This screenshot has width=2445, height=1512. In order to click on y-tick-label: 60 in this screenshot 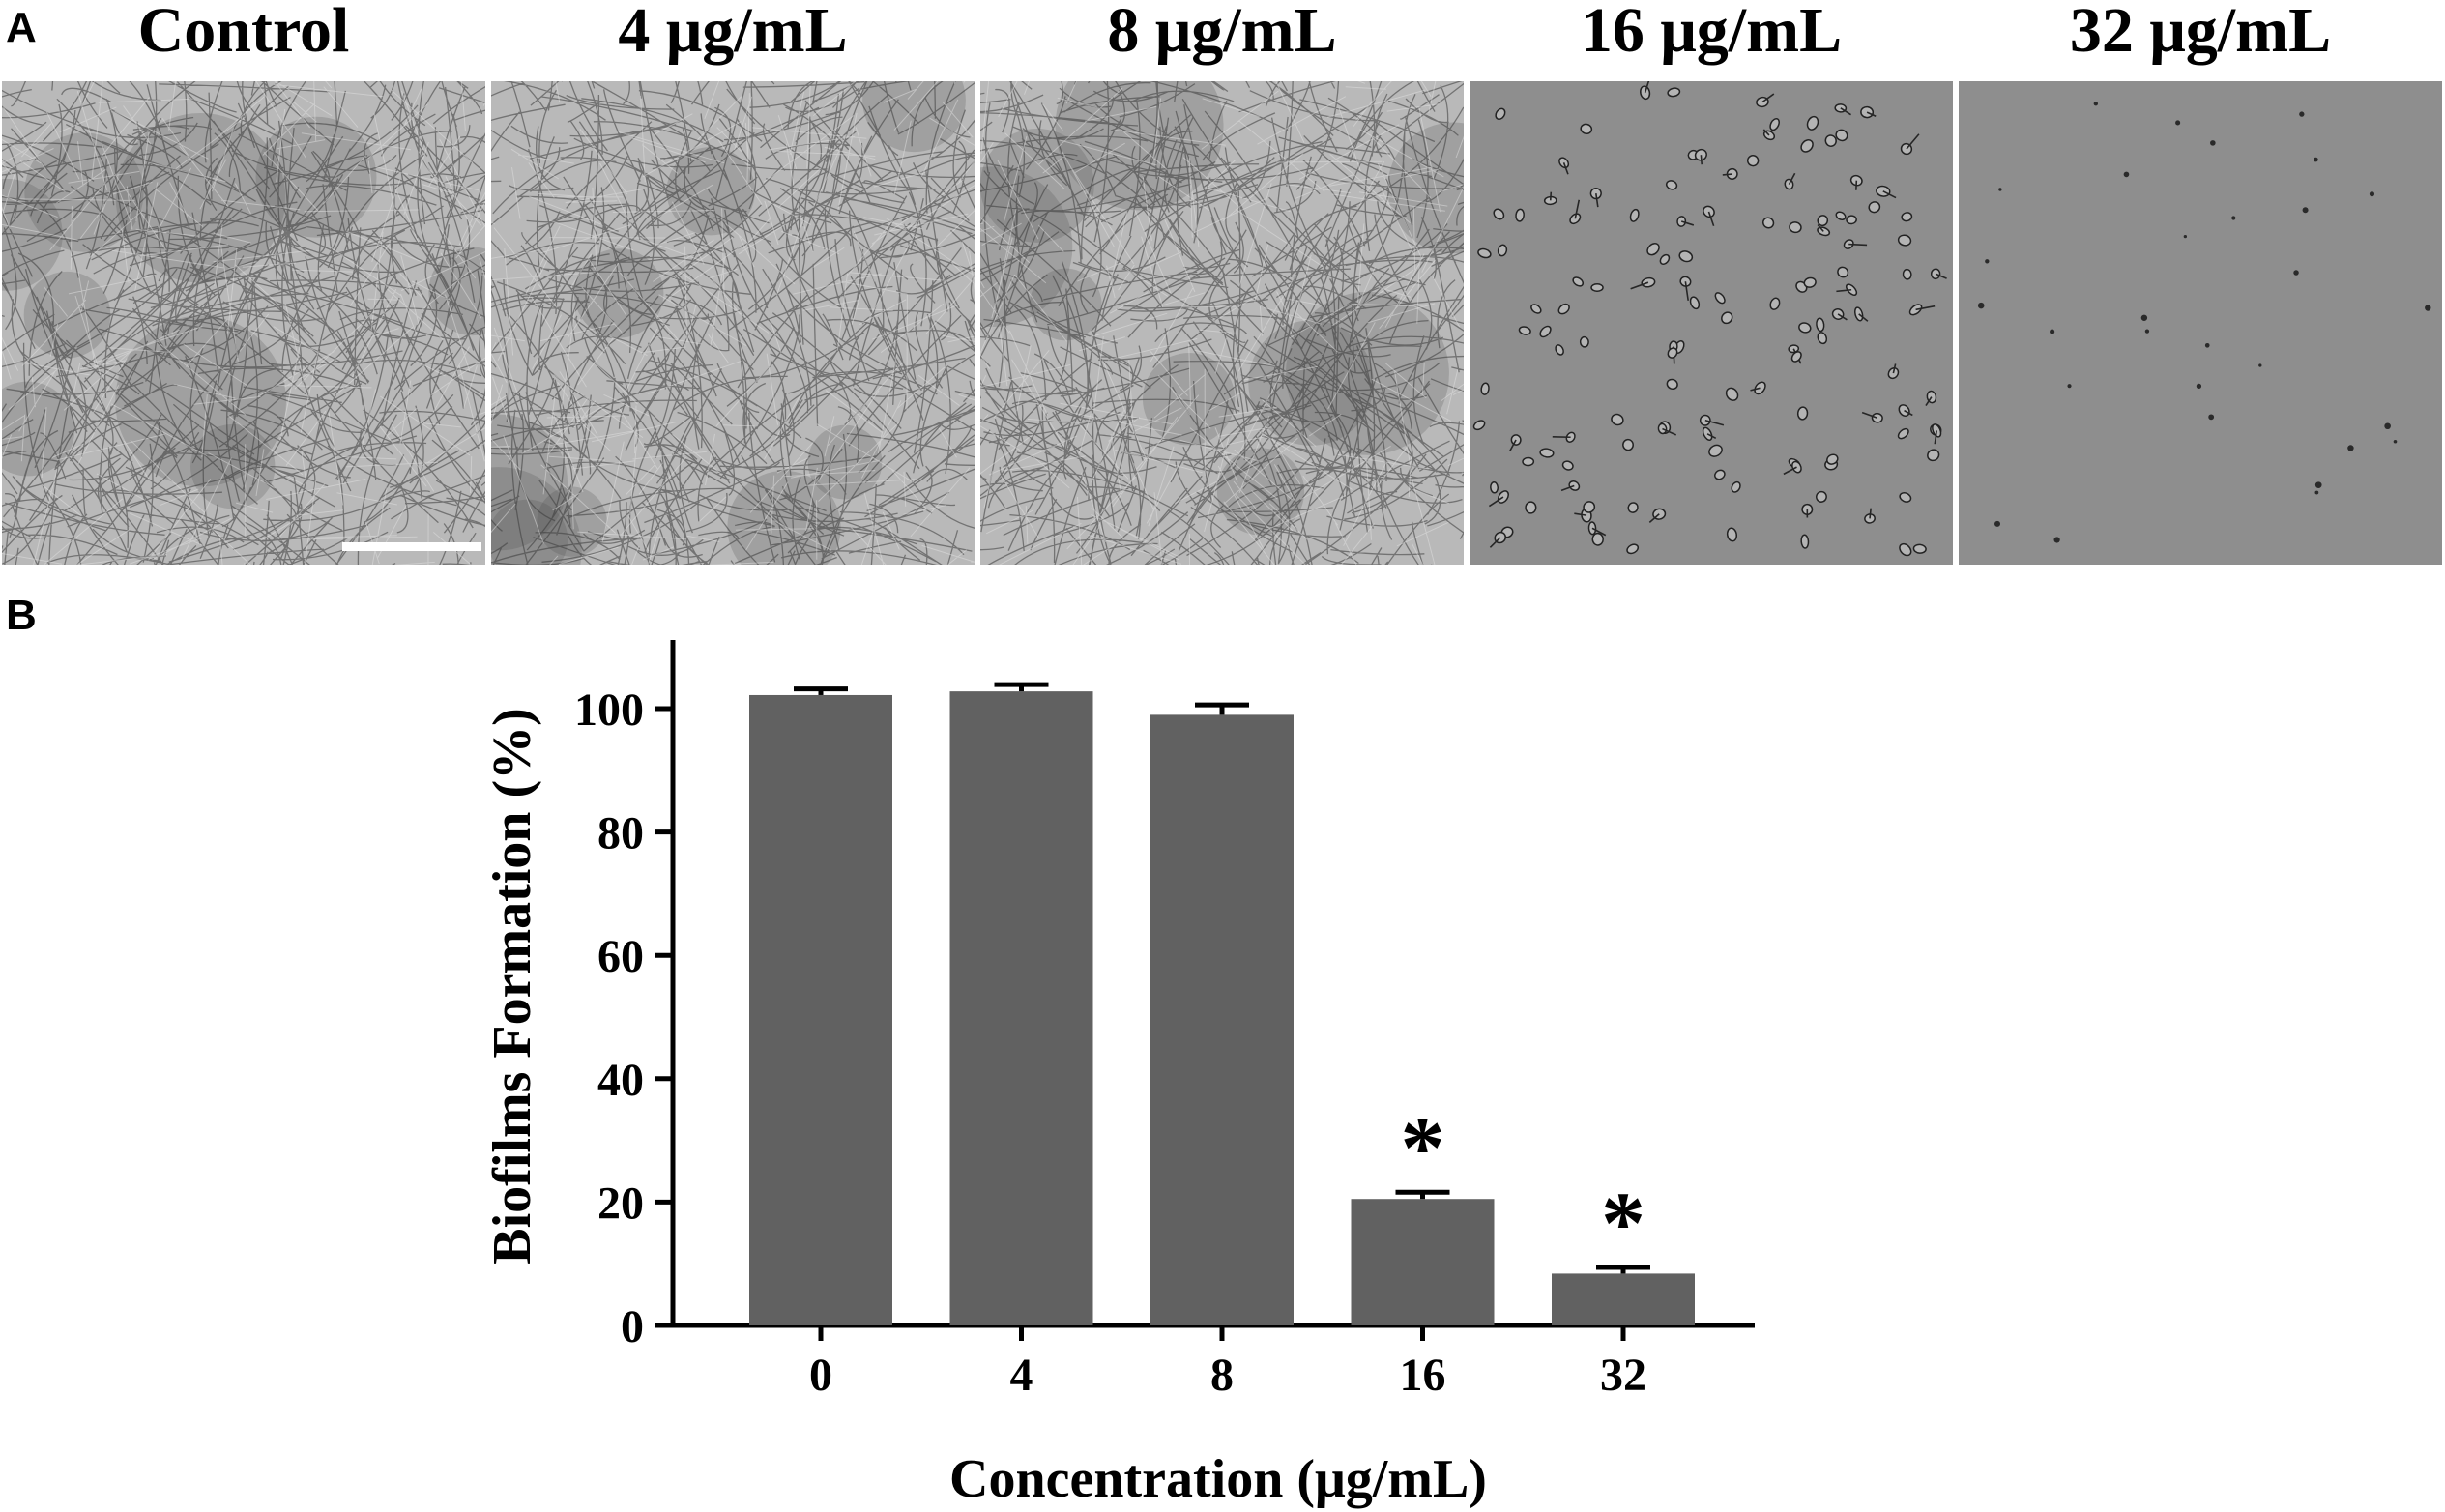, I will do `click(620, 956)`.